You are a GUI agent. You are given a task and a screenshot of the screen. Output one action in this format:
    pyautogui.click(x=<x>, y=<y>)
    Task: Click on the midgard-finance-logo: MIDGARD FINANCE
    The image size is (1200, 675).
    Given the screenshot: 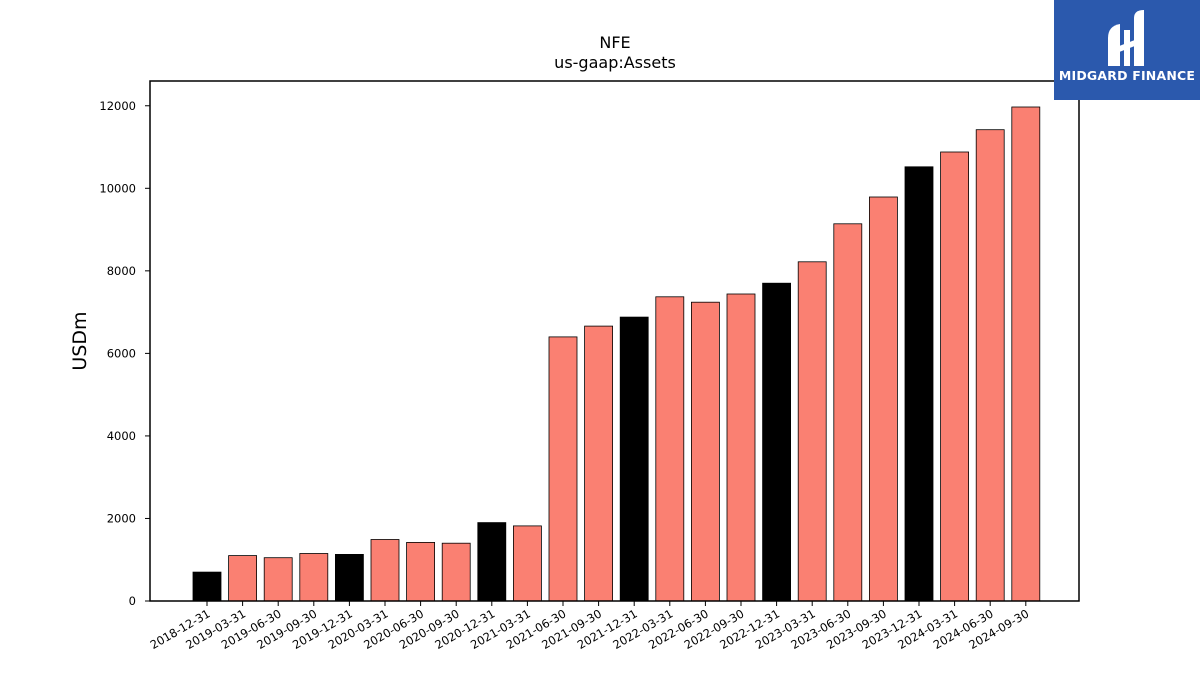 What is the action you would take?
    pyautogui.click(x=1127, y=50)
    